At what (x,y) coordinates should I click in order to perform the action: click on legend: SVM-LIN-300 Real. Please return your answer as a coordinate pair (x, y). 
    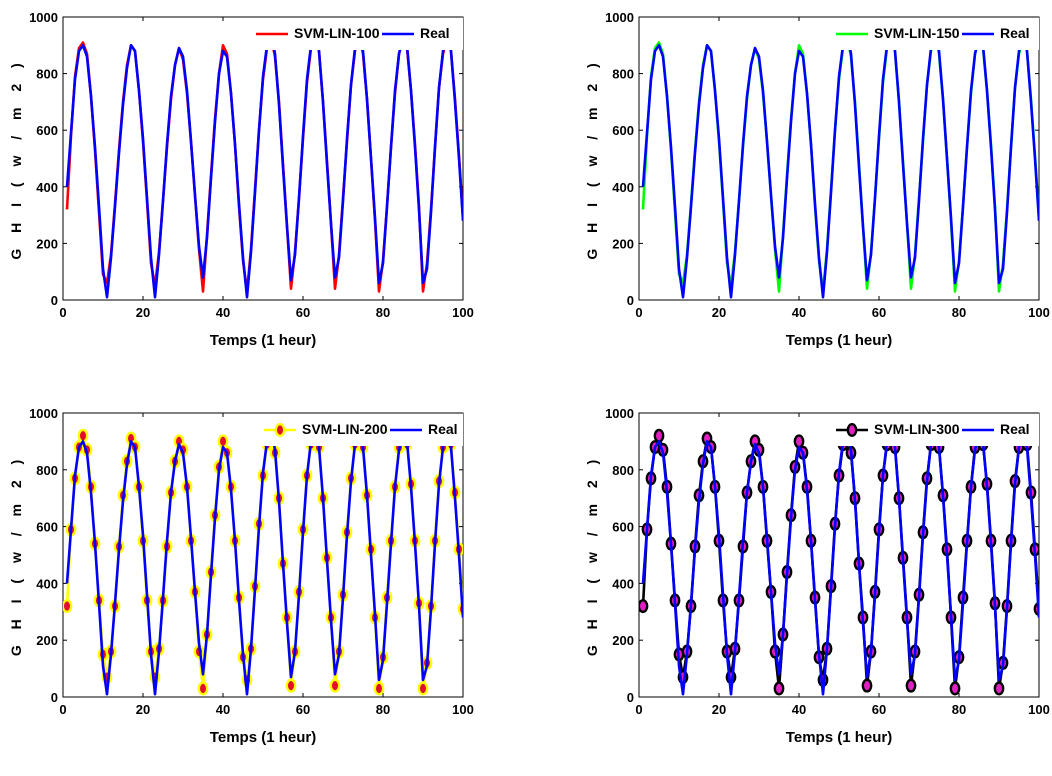
    Looking at the image, I should click on (933, 429).